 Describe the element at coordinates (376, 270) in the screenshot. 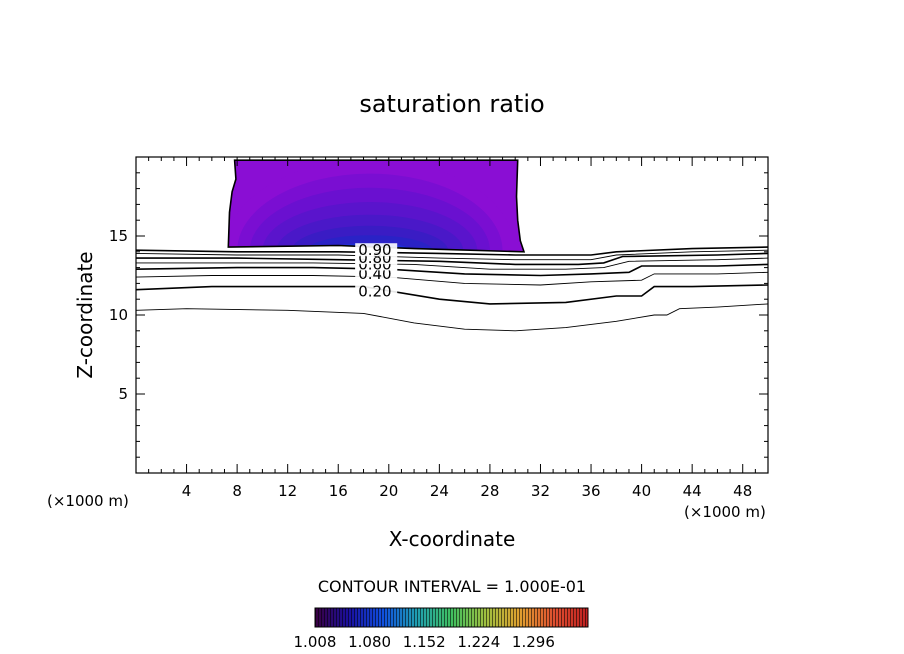

I see `contour-labels: 0.200.400.600.800.90` at that location.